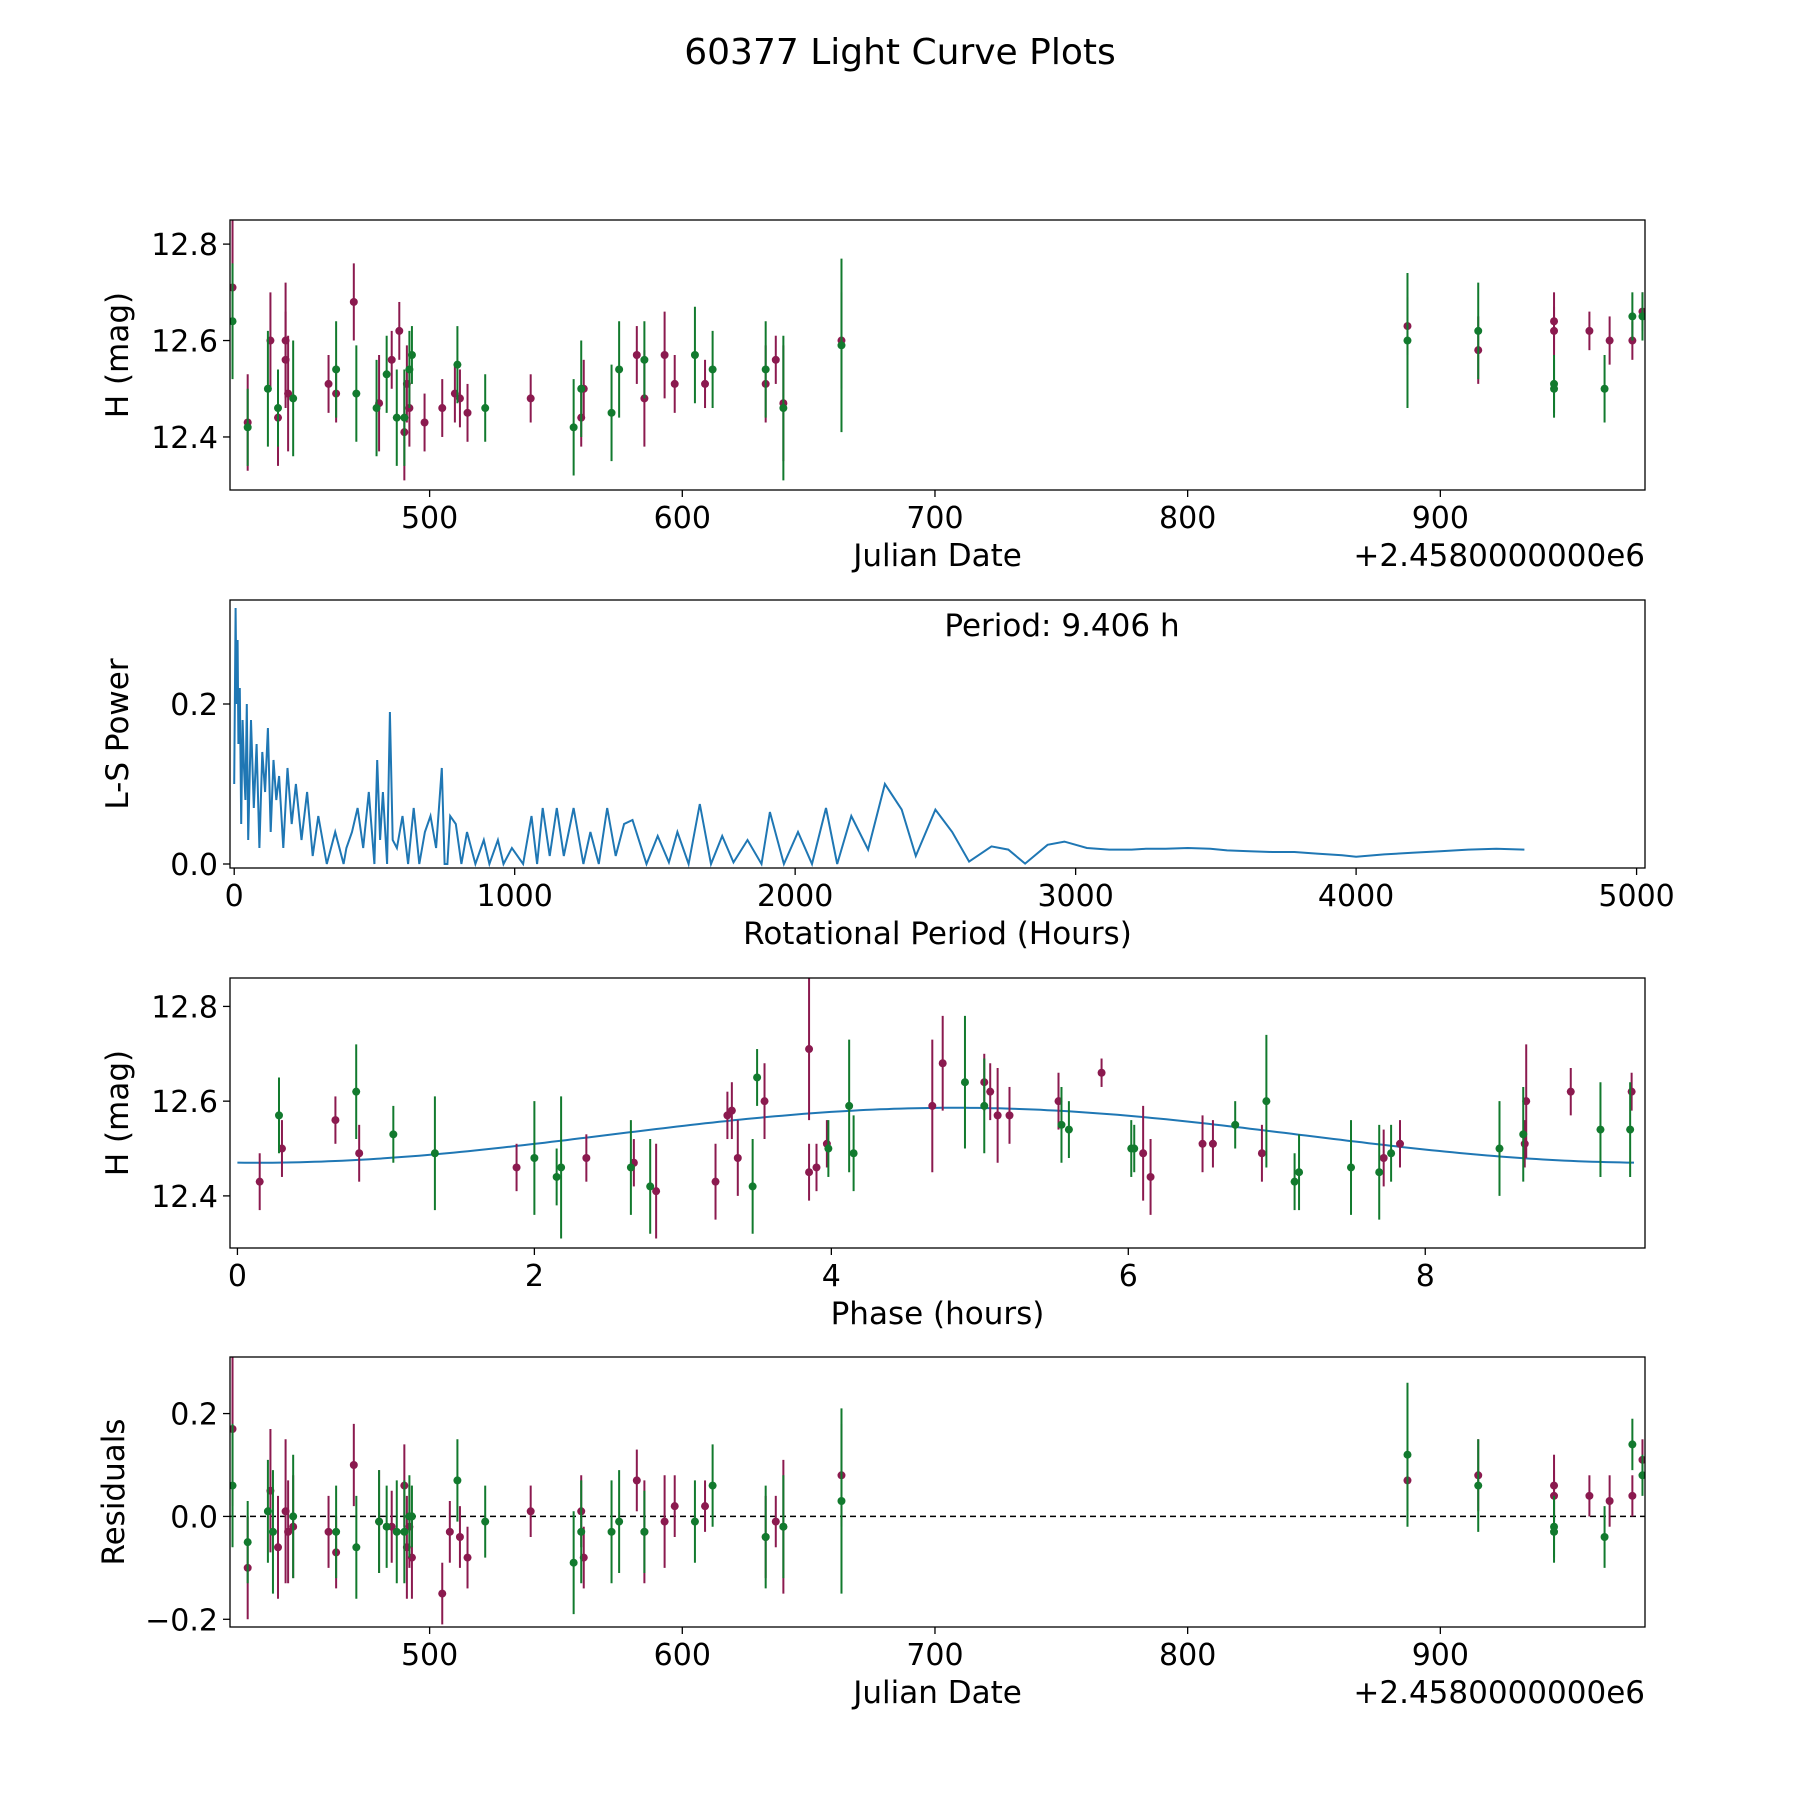  What do you see at coordinates (1499, 556) in the screenshot?
I see `x-offset-label: +2.4580000000e6` at bounding box center [1499, 556].